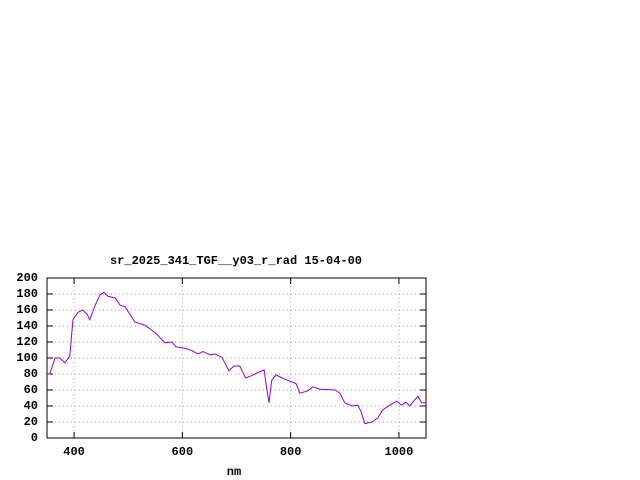 Image resolution: width=640 pixels, height=480 pixels. Describe the element at coordinates (34, 438) in the screenshot. I see `y-tick-label: 0` at that location.